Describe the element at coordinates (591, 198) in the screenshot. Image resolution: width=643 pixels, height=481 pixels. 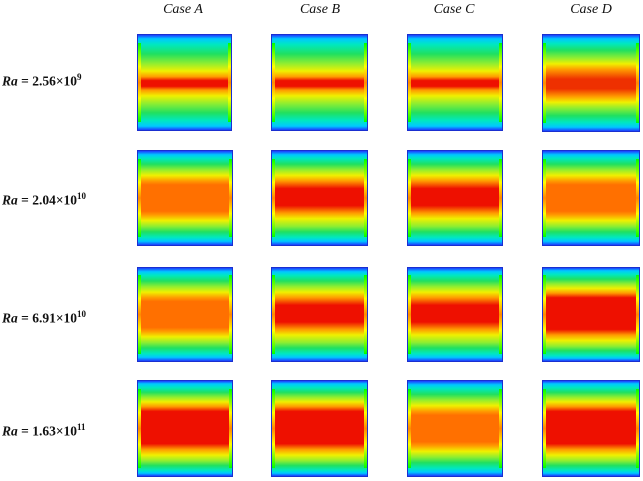
I see `contour-panel-r2-d` at that location.